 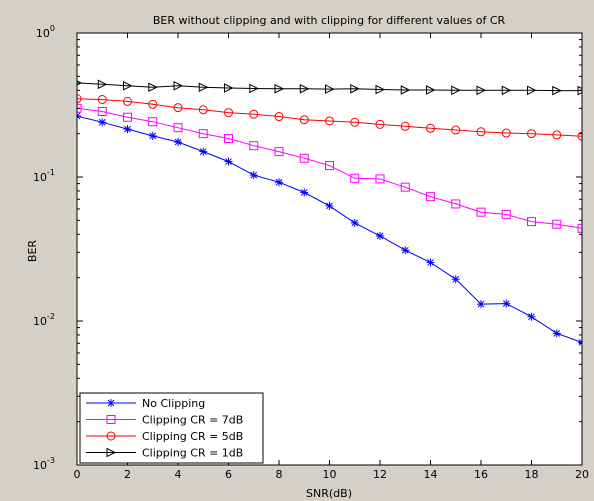 What do you see at coordinates (582, 474) in the screenshot?
I see `x-tick-label: 20` at bounding box center [582, 474].